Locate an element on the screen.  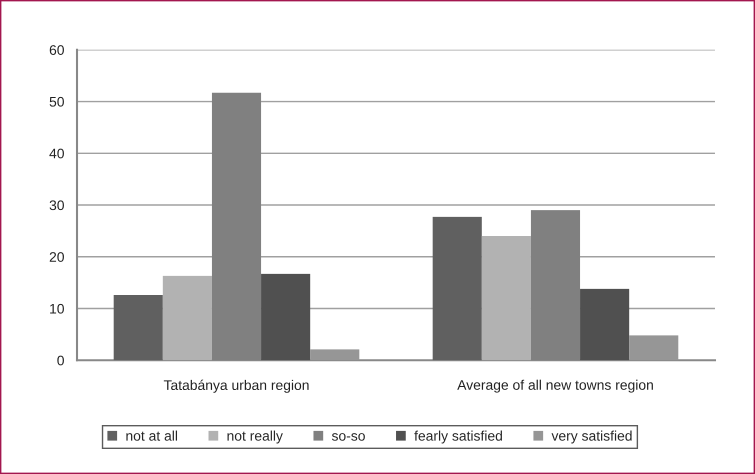
legend-label: not really is located at coordinates (255, 437).